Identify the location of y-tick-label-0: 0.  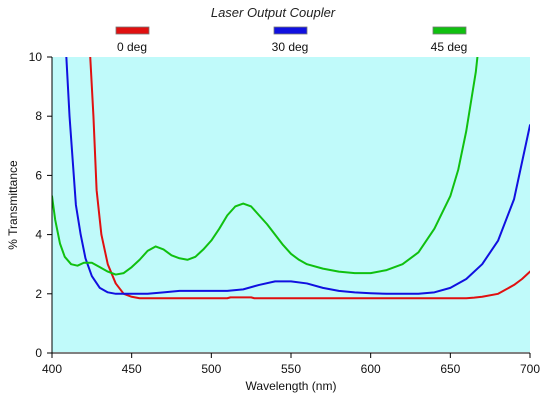
(38, 353).